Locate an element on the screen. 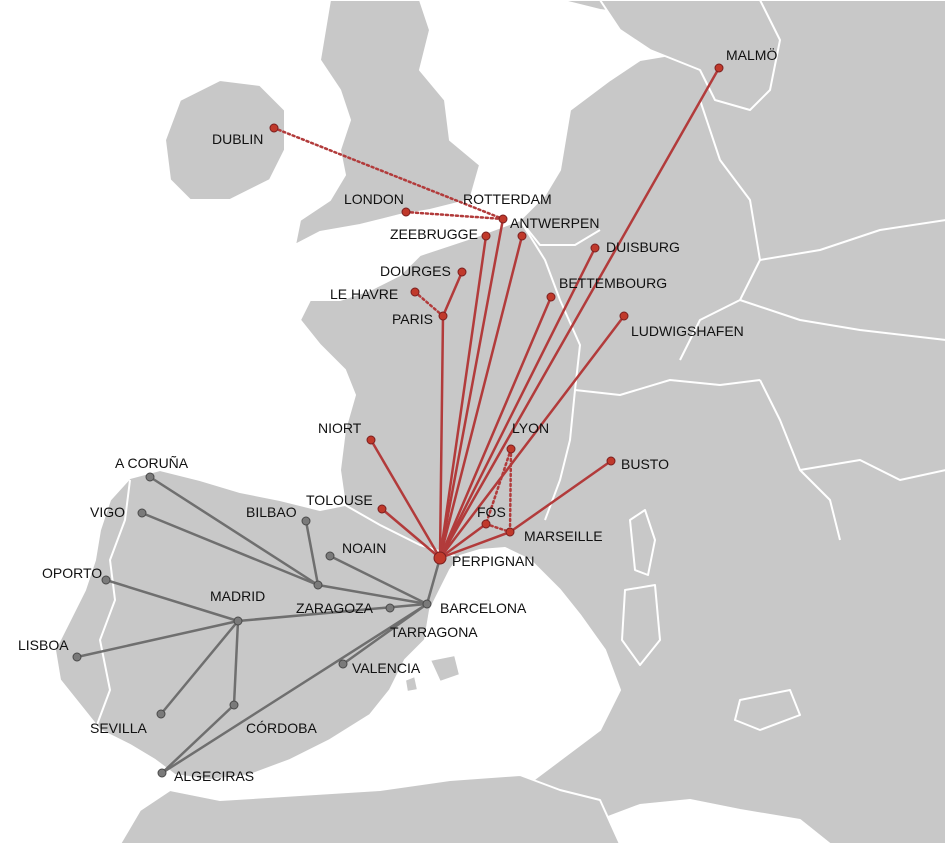 Image resolution: width=946 pixels, height=844 pixels. city-label-madrid: MADRID is located at coordinates (237, 596).